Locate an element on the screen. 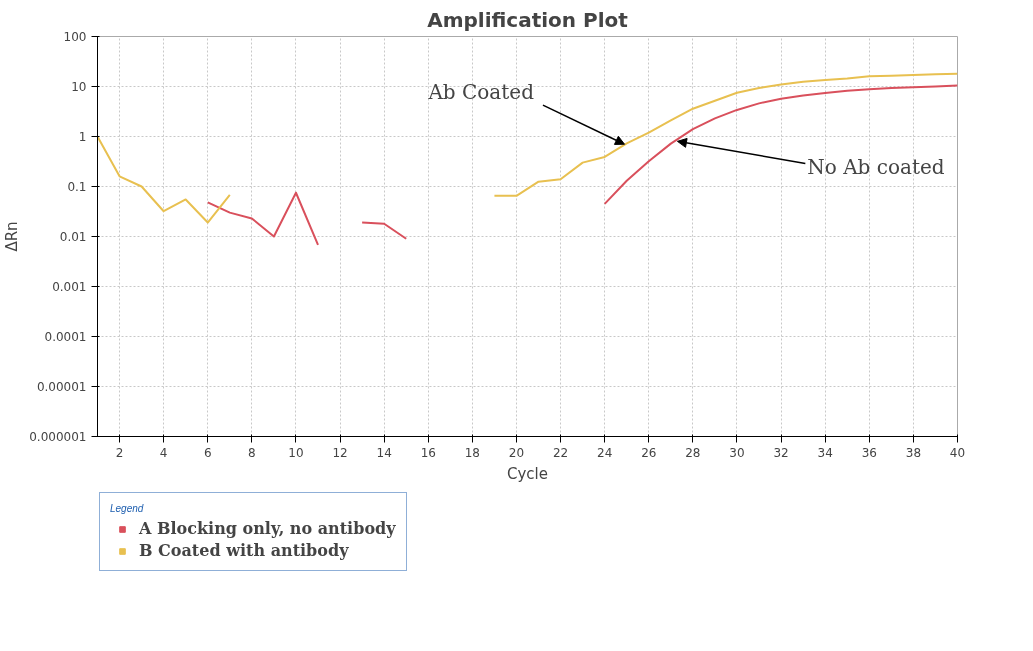 The image size is (1033, 651). y-tick-label: 0.1 is located at coordinates (77, 187).